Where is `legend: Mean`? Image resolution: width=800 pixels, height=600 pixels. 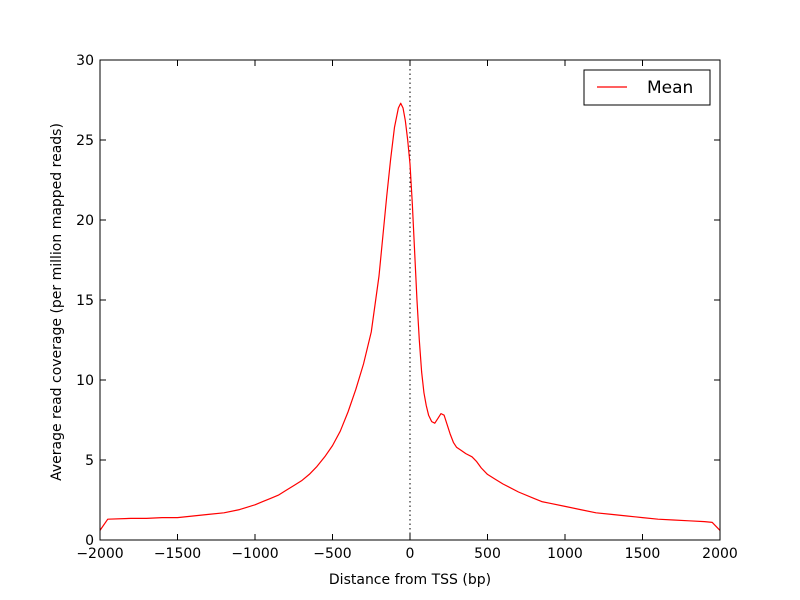 legend: Mean is located at coordinates (647, 87).